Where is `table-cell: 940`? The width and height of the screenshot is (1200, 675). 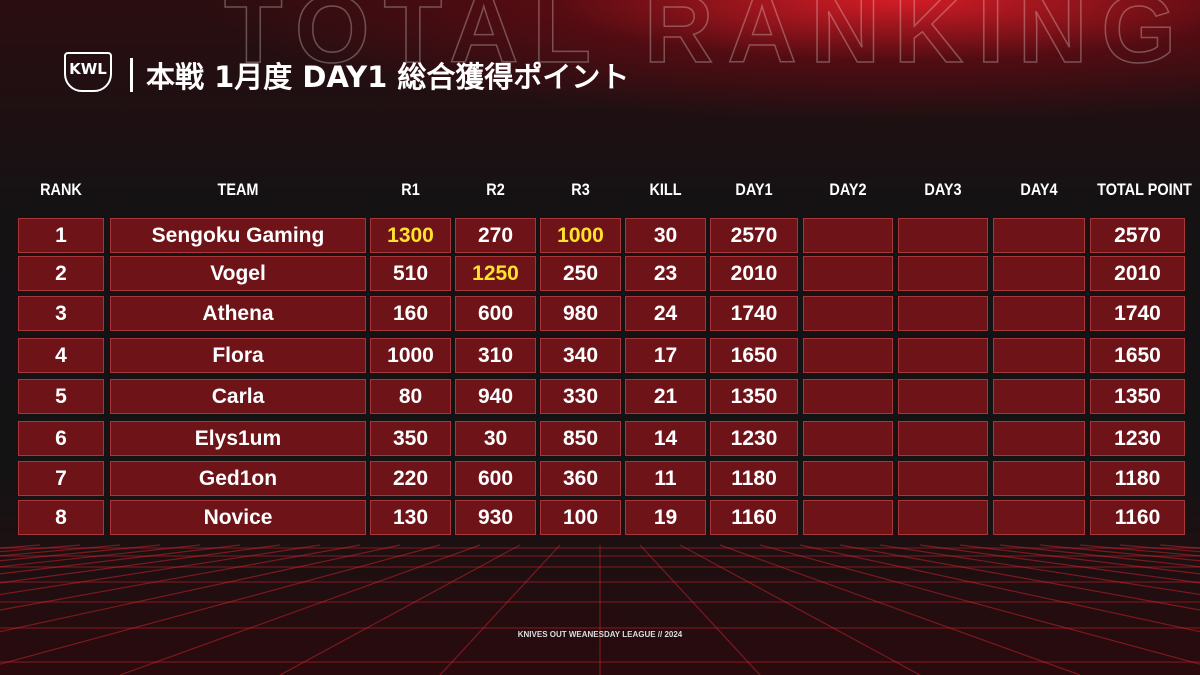 table-cell: 940 is located at coordinates (495, 396).